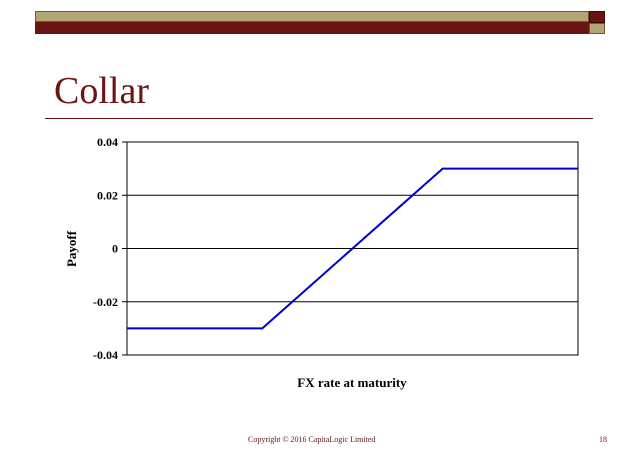  What do you see at coordinates (312, 16) in the screenshot?
I see `header-band-top` at bounding box center [312, 16].